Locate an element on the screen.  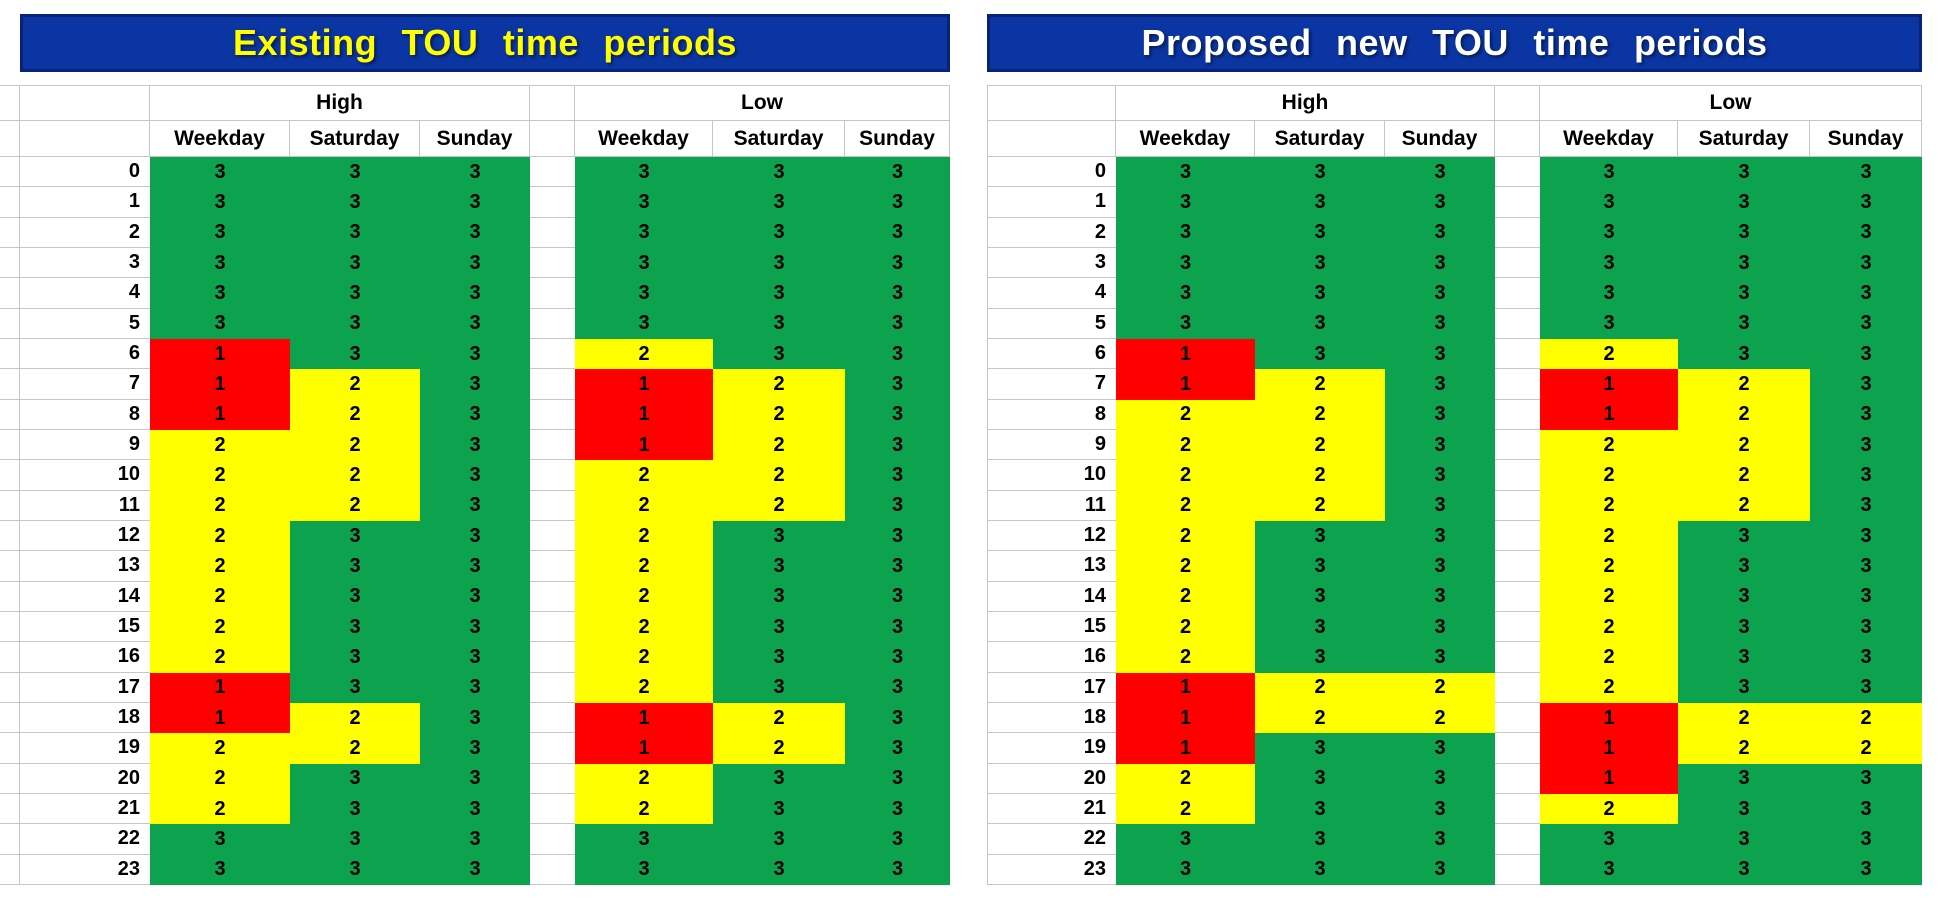
cell-proposed-high-sunday-h9: 3 is located at coordinates (1440, 445).